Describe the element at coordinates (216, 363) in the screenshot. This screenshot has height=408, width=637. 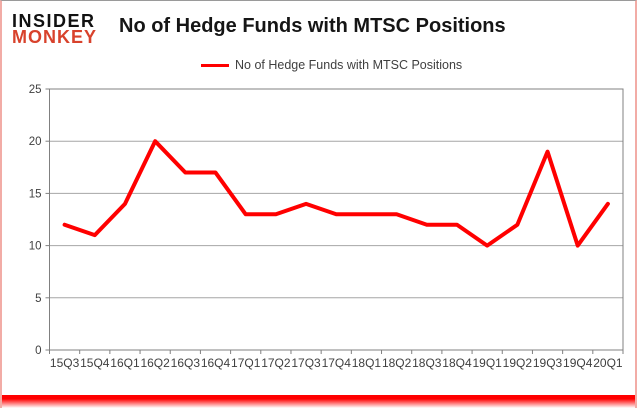
I see `x-axis-tick-label: 16Q4` at that location.